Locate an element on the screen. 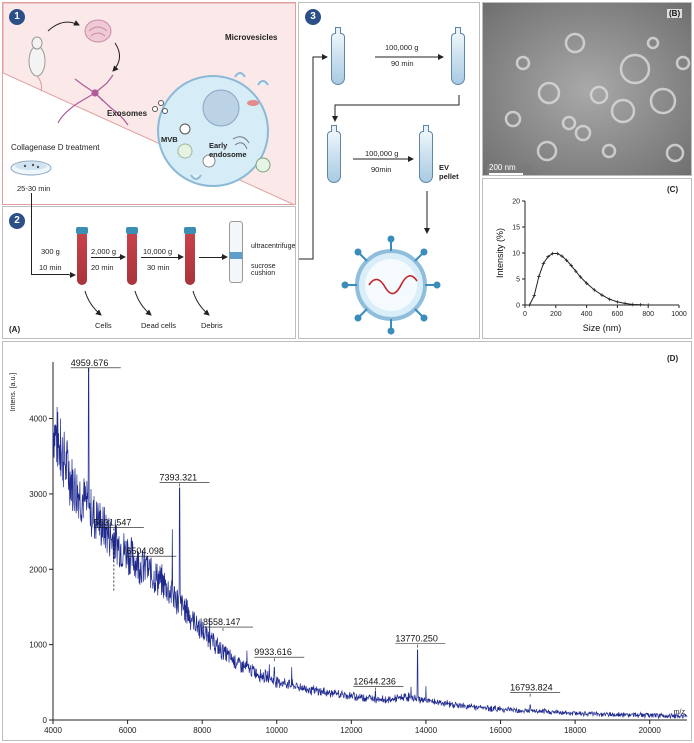  x-tick-label: 10000 is located at coordinates (277, 730).